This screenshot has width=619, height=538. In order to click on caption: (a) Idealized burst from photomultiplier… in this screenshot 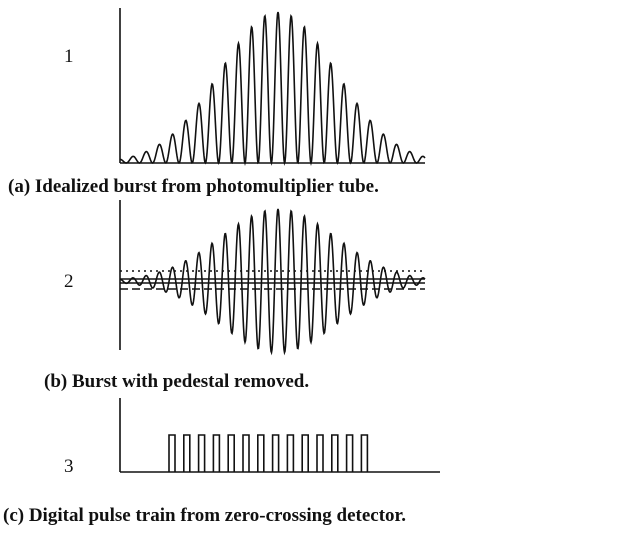, I will do `click(193, 186)`.